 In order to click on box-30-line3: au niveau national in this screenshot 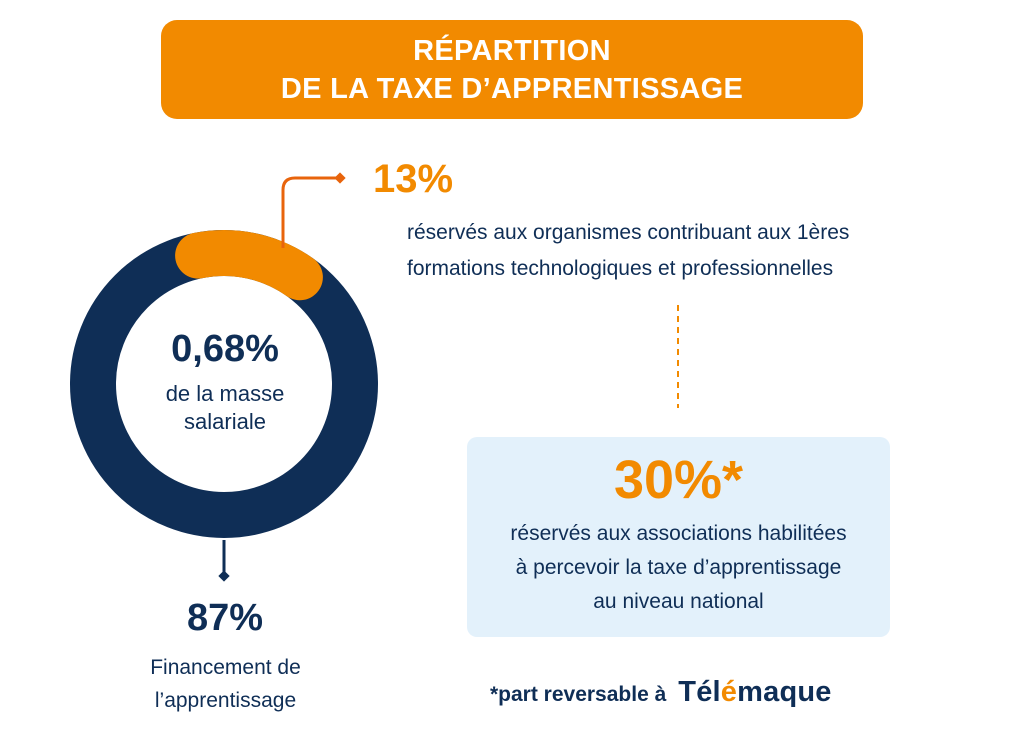, I will do `click(678, 601)`.